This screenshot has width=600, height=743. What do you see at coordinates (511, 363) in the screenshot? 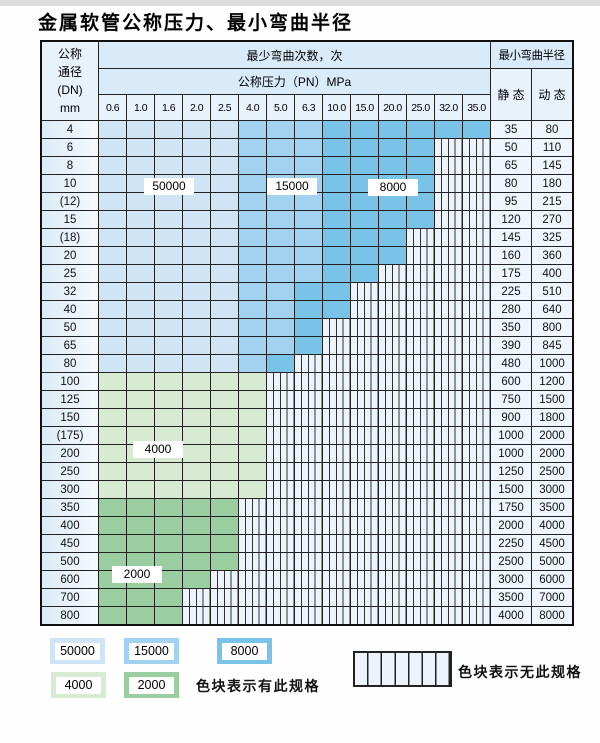
I see `static-radius-value: 480` at bounding box center [511, 363].